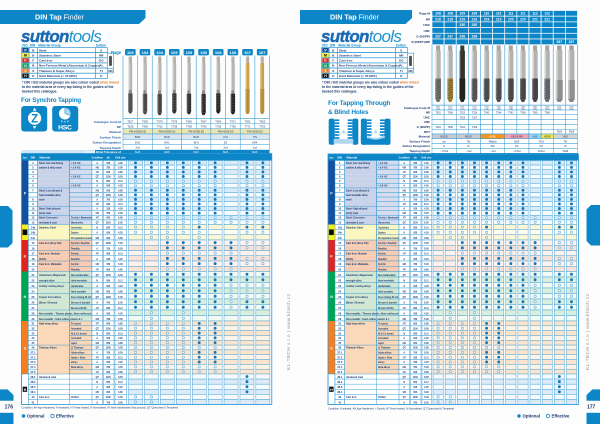  I want to click on svg-text: 530, so click(108, 363).